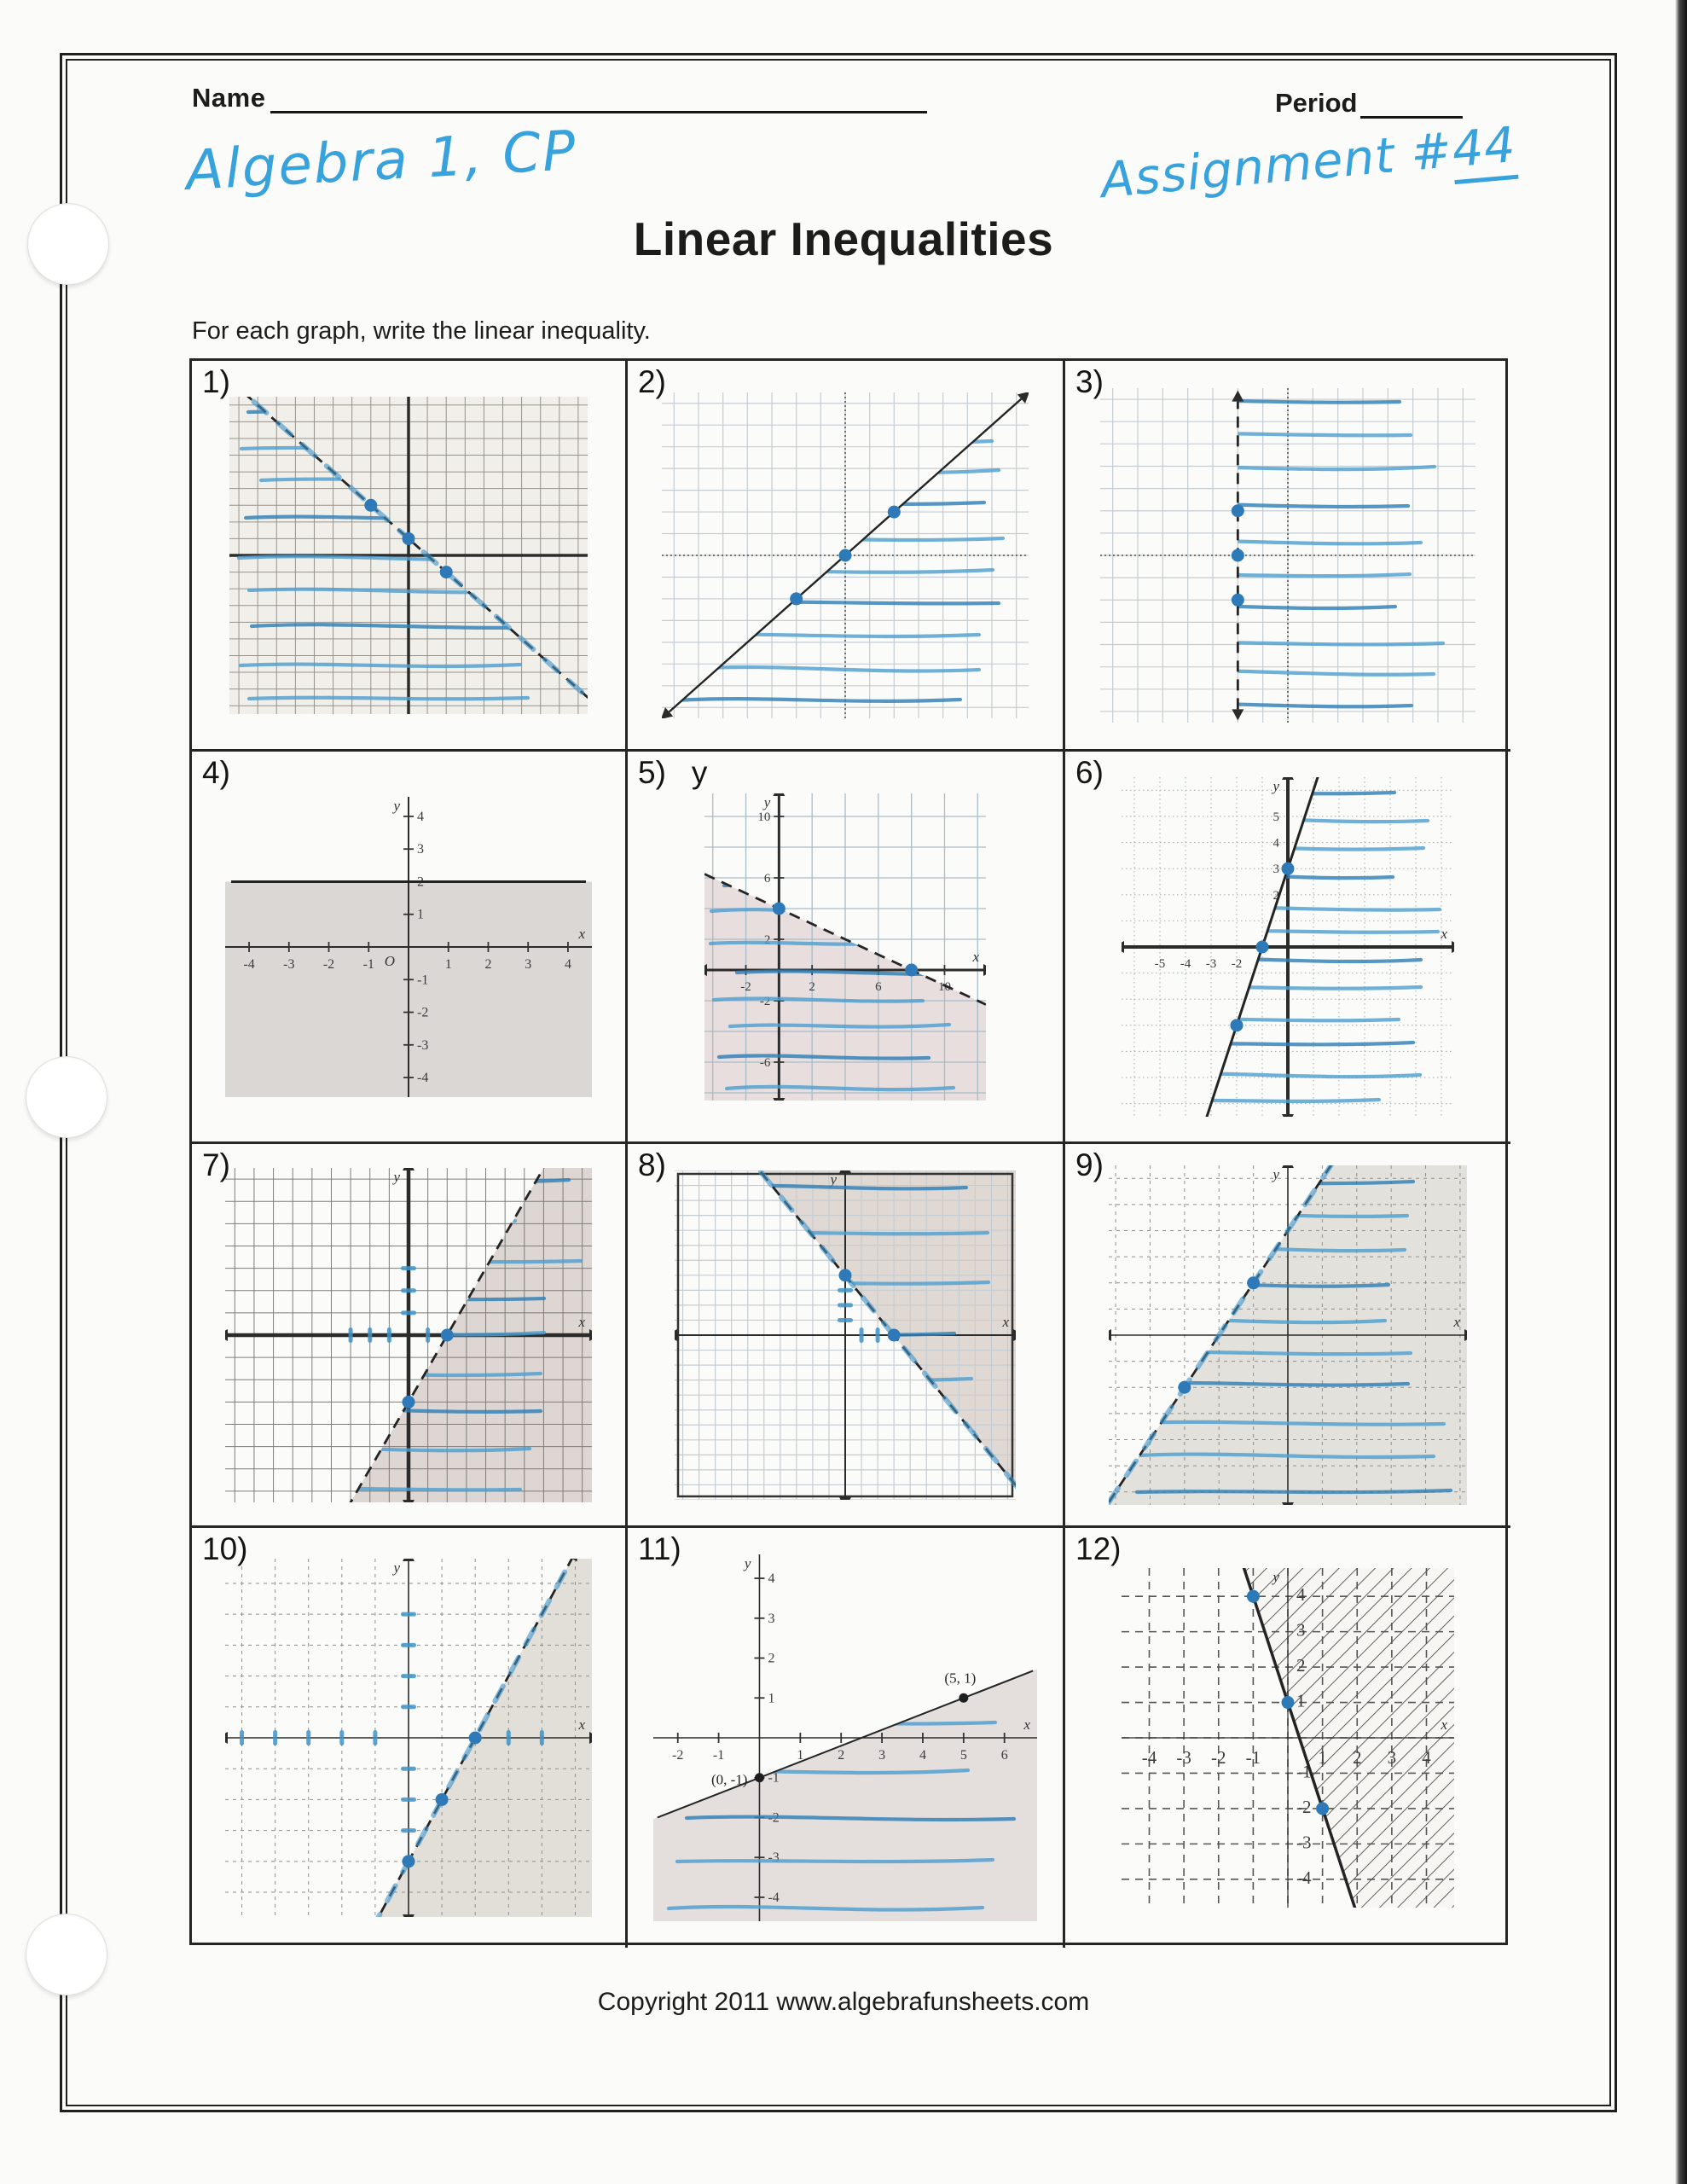 The height and width of the screenshot is (2184, 1687). What do you see at coordinates (843, 239) in the screenshot?
I see `worksheet-title: Linear Inequalities` at bounding box center [843, 239].